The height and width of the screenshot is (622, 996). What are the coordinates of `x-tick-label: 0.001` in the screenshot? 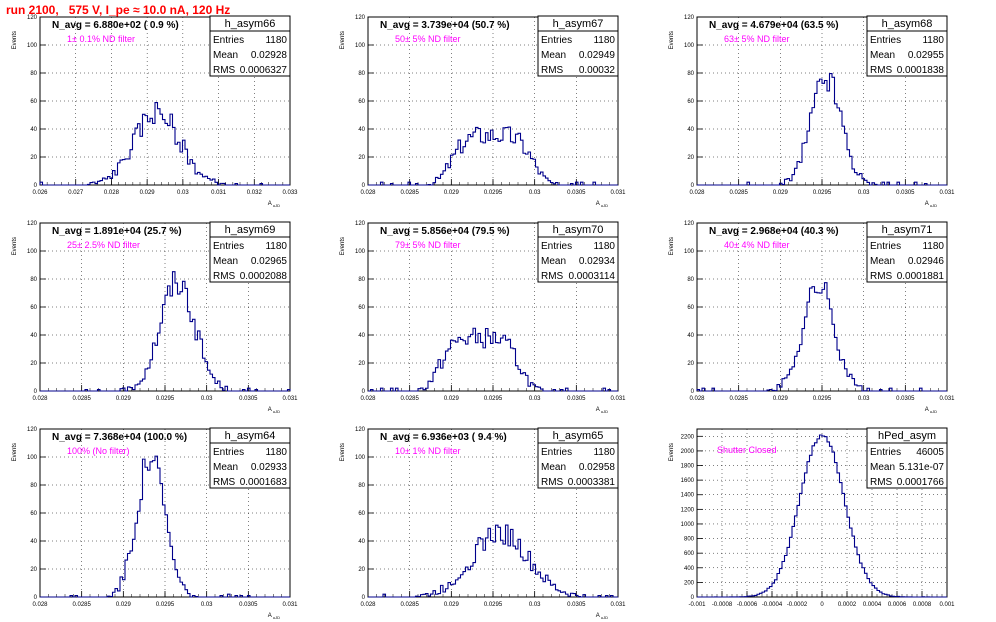 It's located at (947, 605).